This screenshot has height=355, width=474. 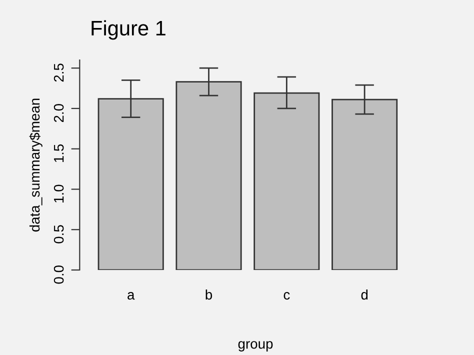 What do you see at coordinates (59, 275) in the screenshot?
I see `y-tick-label: 0.0` at bounding box center [59, 275].